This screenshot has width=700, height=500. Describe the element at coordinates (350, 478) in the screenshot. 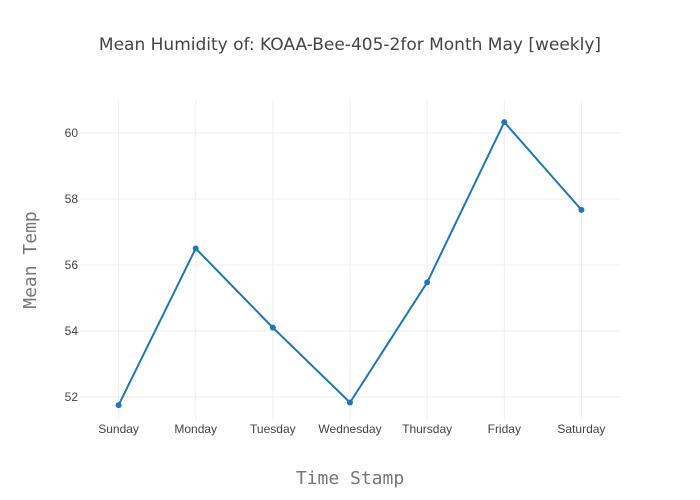

I see `x-axis-label: Time Stamp` at that location.